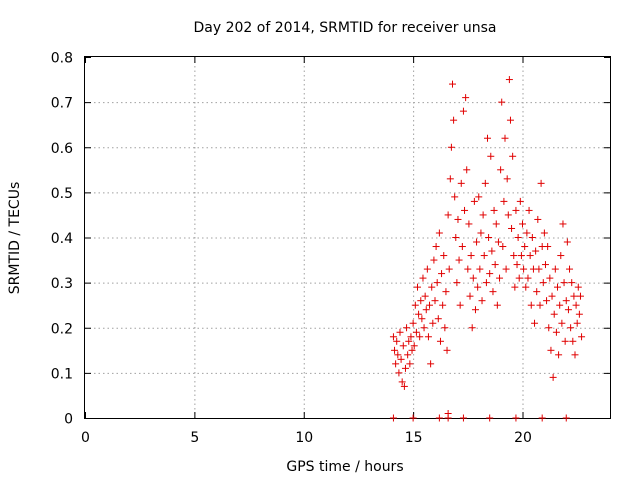 This screenshot has width=640, height=480. Describe the element at coordinates (85, 438) in the screenshot. I see `x-tick-label: 0` at that location.